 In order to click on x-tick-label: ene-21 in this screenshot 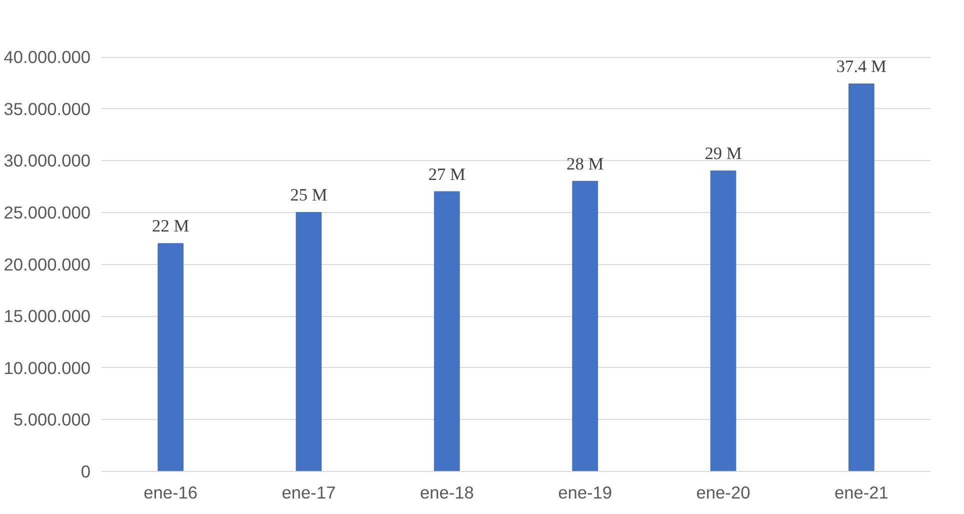, I will do `click(861, 492)`.